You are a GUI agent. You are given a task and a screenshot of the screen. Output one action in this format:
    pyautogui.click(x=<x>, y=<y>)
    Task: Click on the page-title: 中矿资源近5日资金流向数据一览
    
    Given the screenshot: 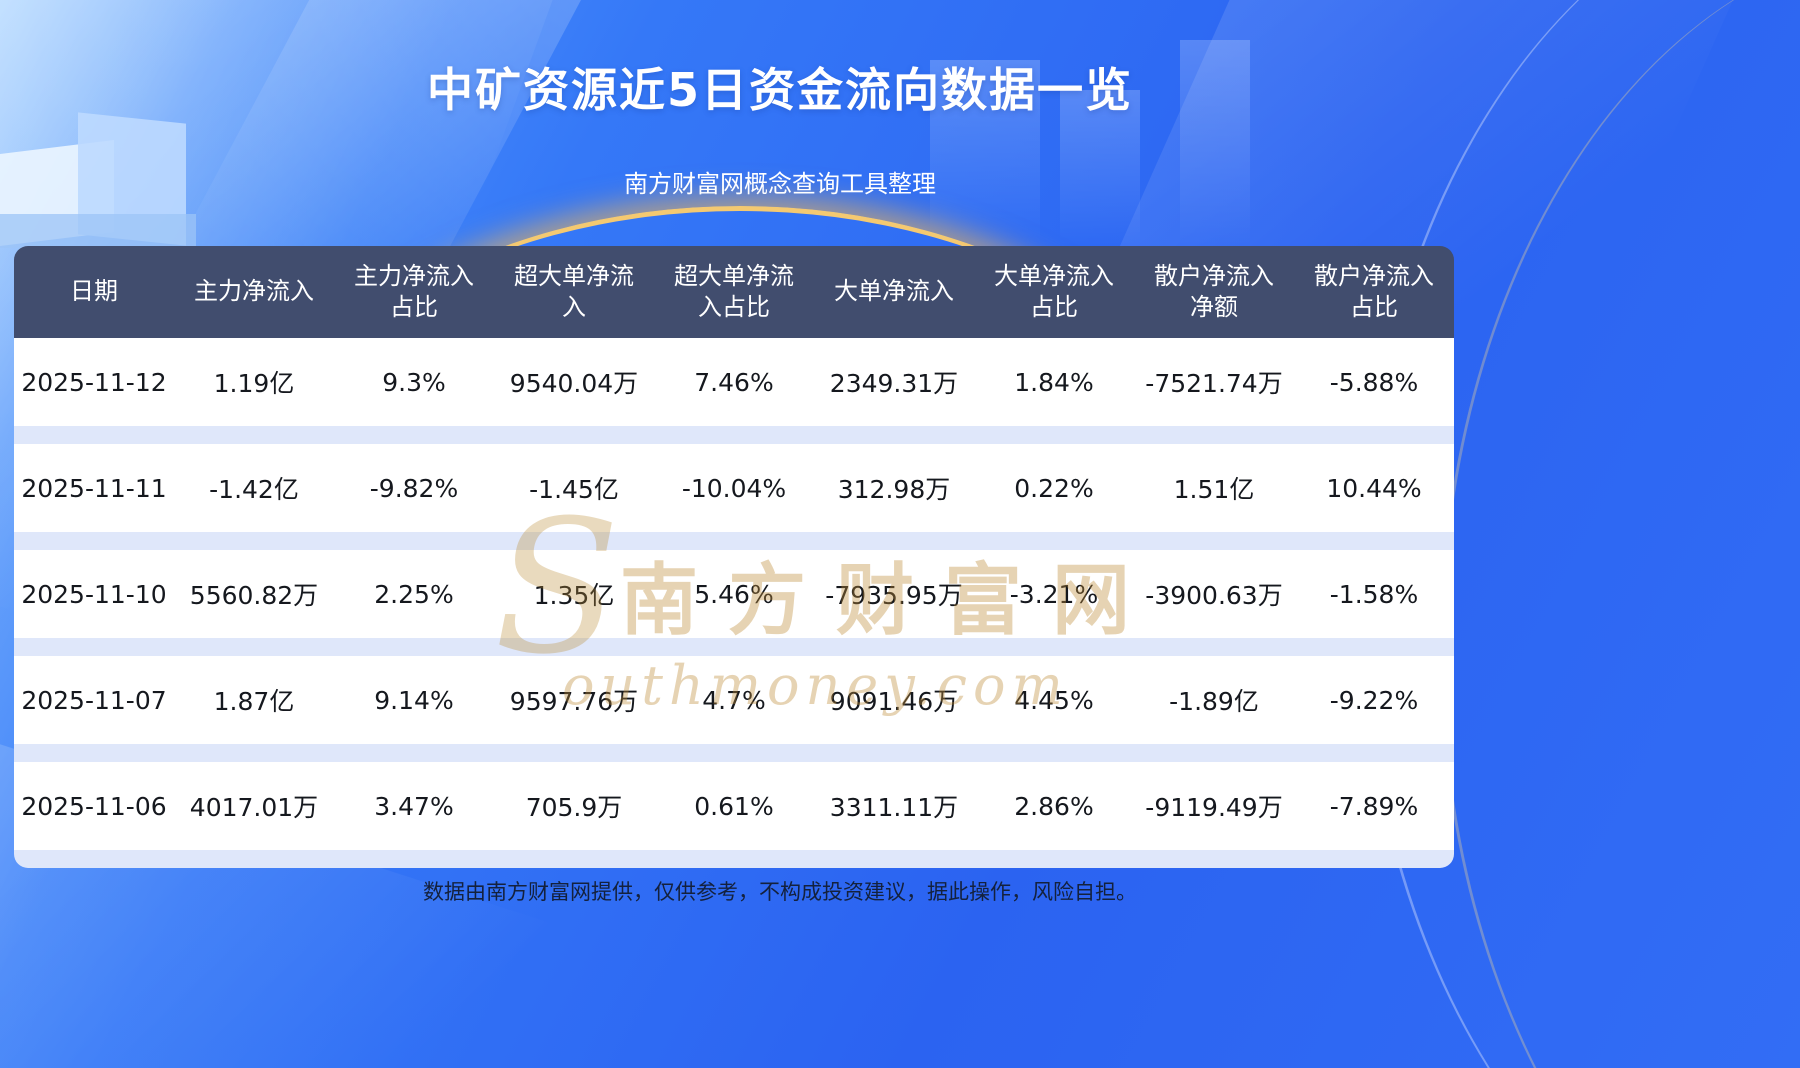 What is the action you would take?
    pyautogui.click(x=779, y=90)
    